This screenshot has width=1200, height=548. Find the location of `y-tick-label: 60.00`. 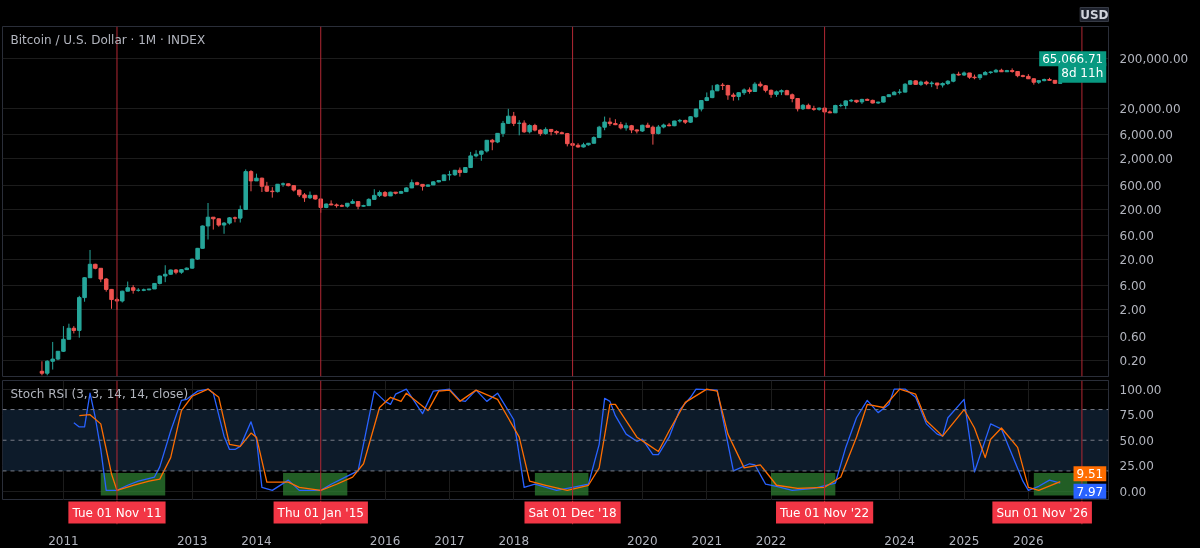

y-tick-label: 60.00 is located at coordinates (1136, 236).